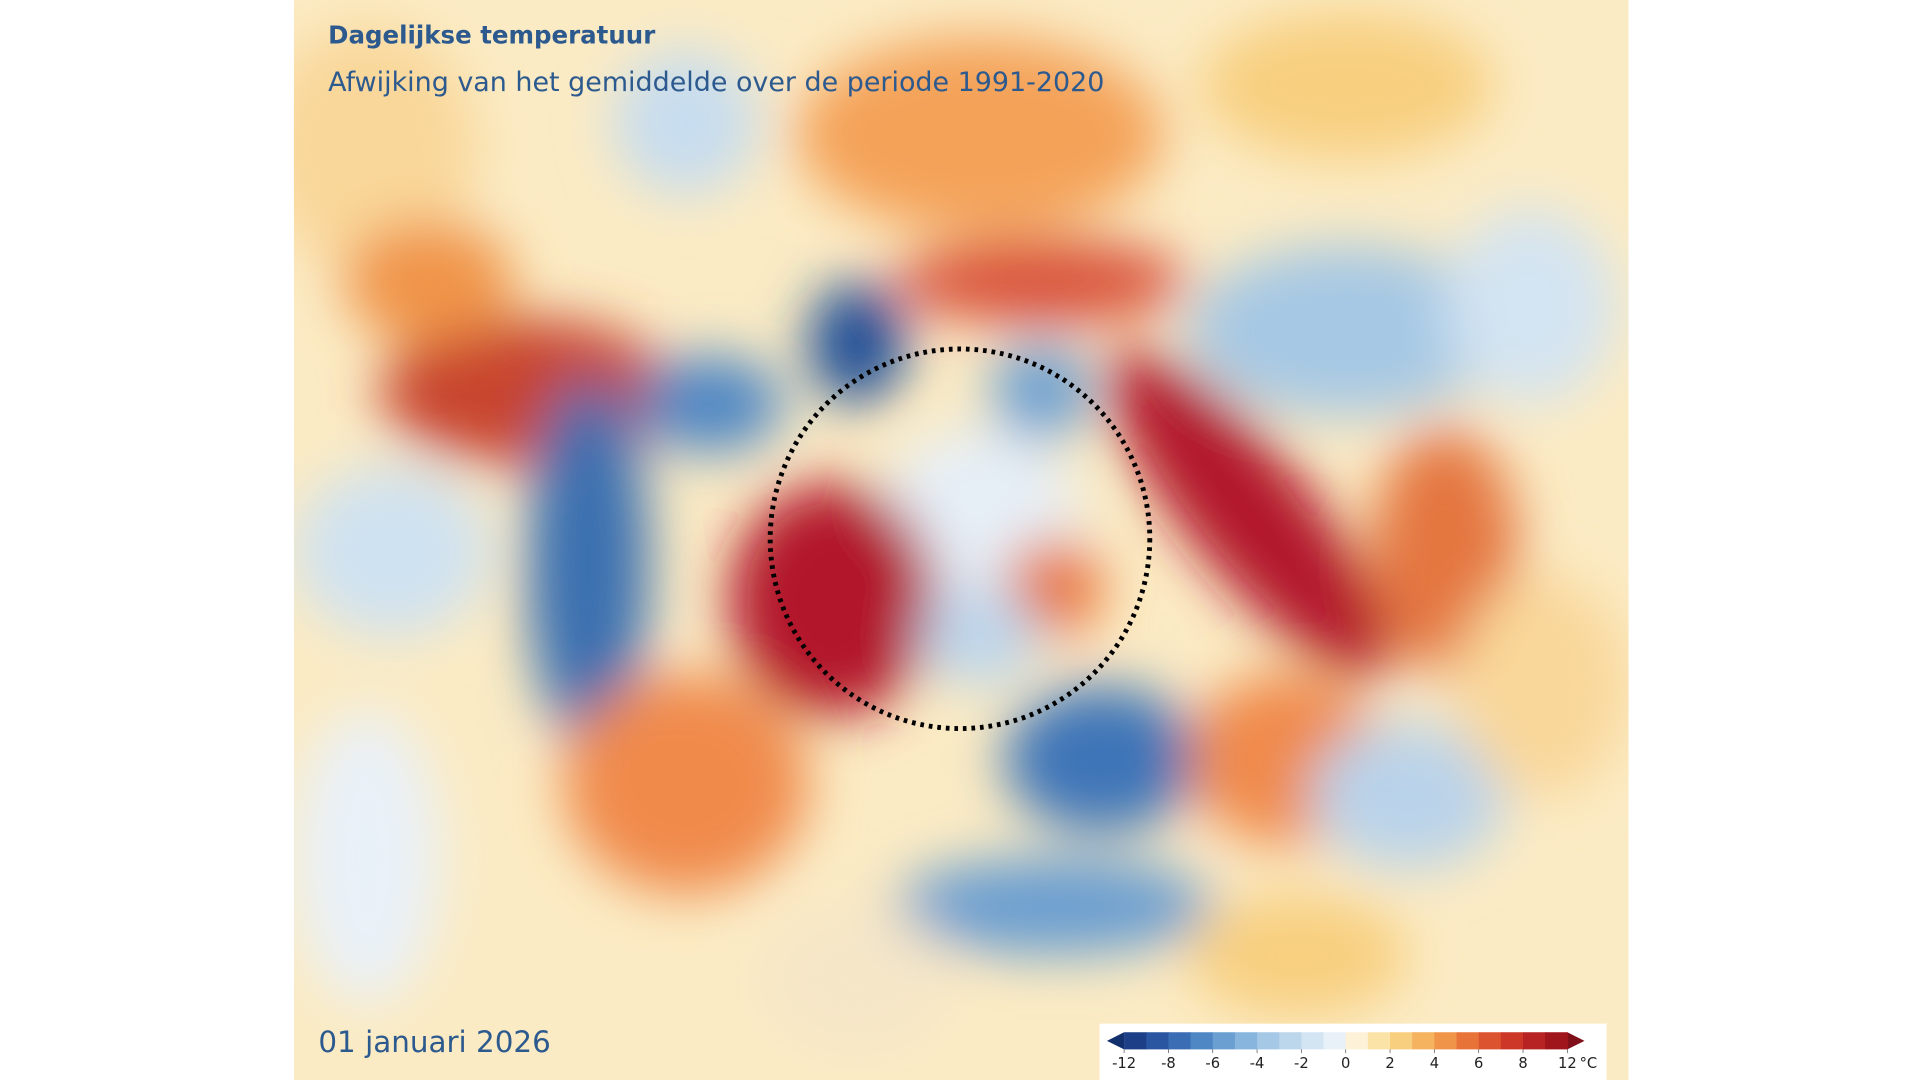 This screenshot has height=1080, width=1920. Describe the element at coordinates (1168, 1063) in the screenshot. I see `colorbar-tick-label: -8` at that location.